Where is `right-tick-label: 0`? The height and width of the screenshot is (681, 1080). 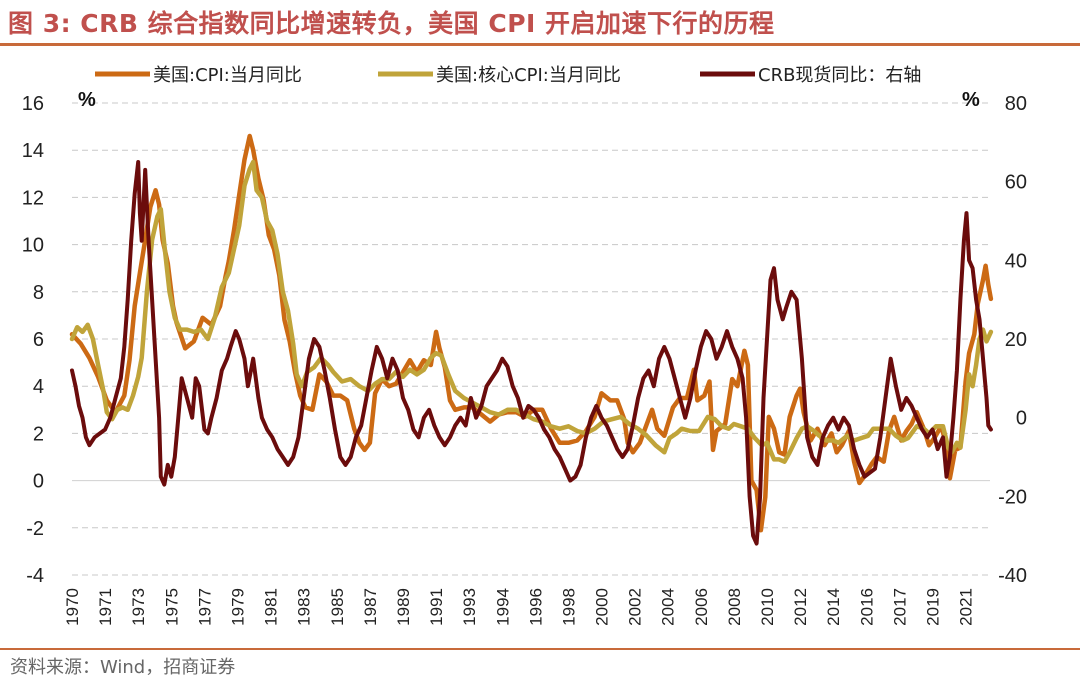 right-tick-label: 0 is located at coordinates (1021, 419).